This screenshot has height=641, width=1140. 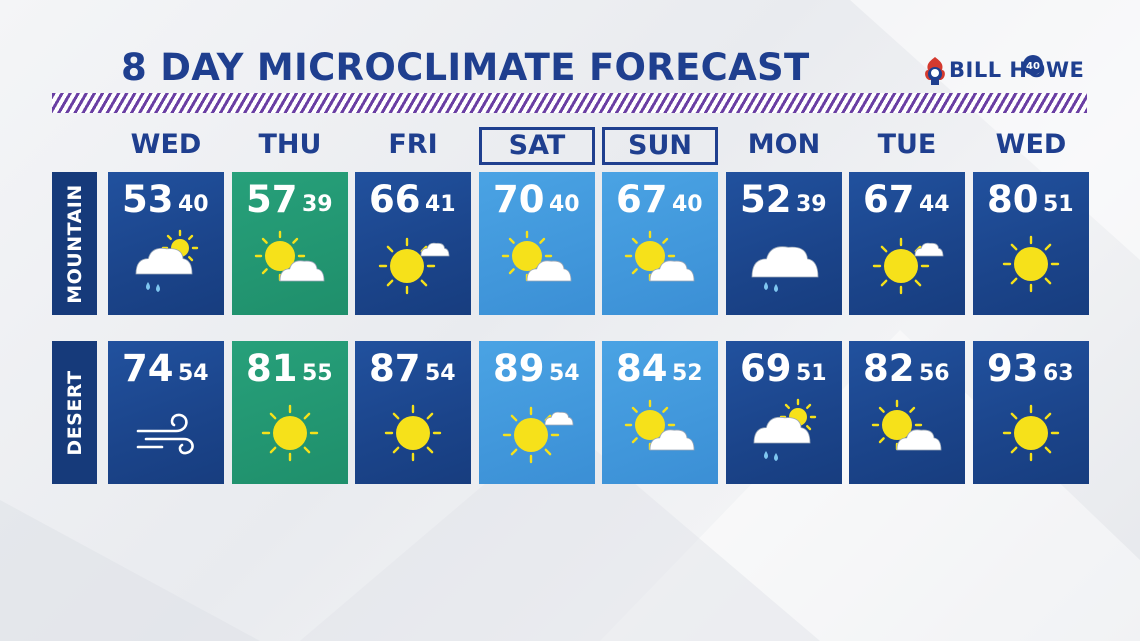 What do you see at coordinates (784, 144) in the screenshot?
I see `day-header-mon: MON` at bounding box center [784, 144].